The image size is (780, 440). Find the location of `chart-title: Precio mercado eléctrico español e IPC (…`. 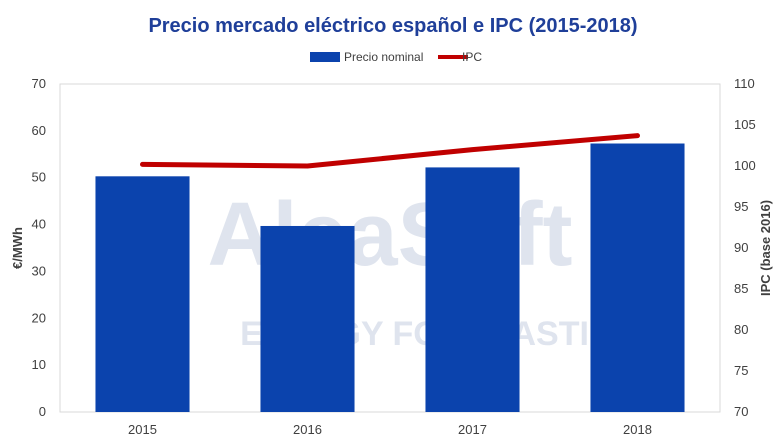

chart-title: Precio mercado eléctrico español e IPC (… is located at coordinates (392, 26).